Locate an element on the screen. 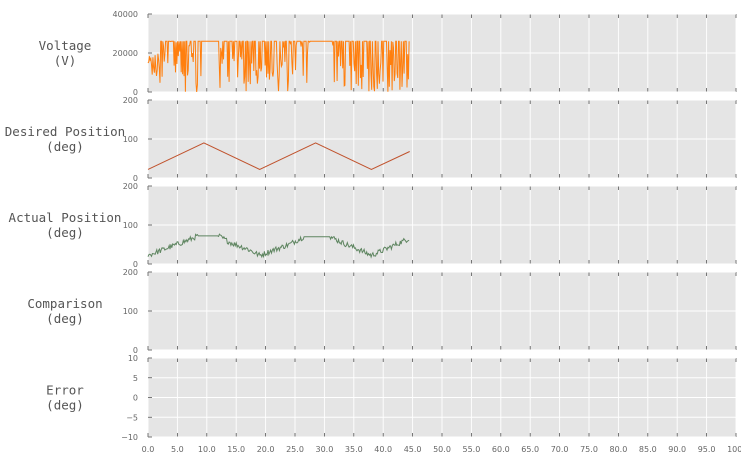 Image resolution: width=741 pixels, height=461 pixels. x-tick-label: 80.0 is located at coordinates (618, 449).